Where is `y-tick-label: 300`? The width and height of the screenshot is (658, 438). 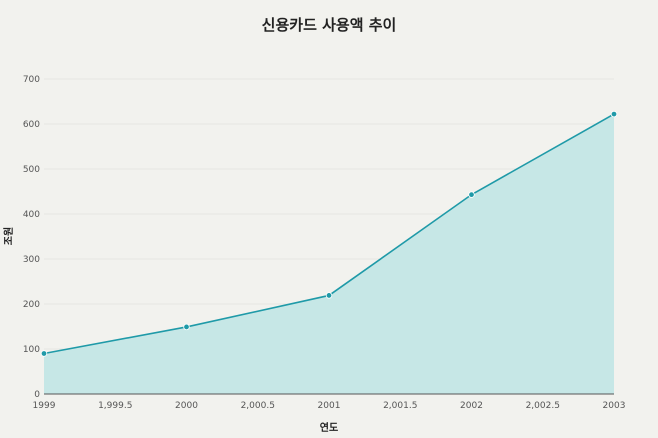
y-tick-label: 300 is located at coordinates (31, 260).